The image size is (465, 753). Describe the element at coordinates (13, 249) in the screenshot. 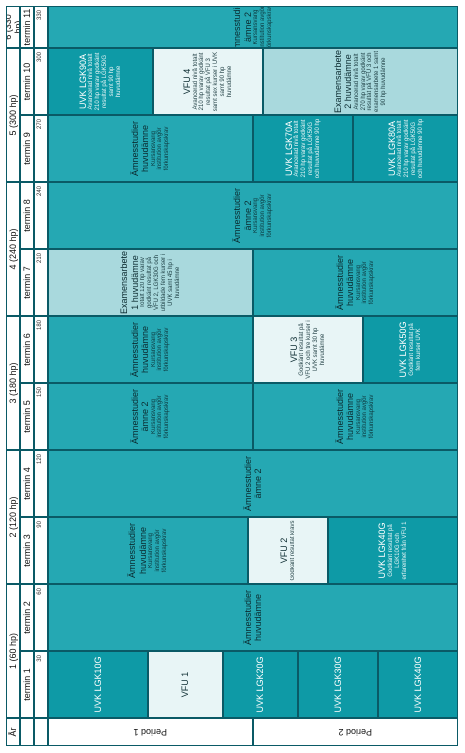

I see `year-group-4: 4 (240 hp)` at that location.